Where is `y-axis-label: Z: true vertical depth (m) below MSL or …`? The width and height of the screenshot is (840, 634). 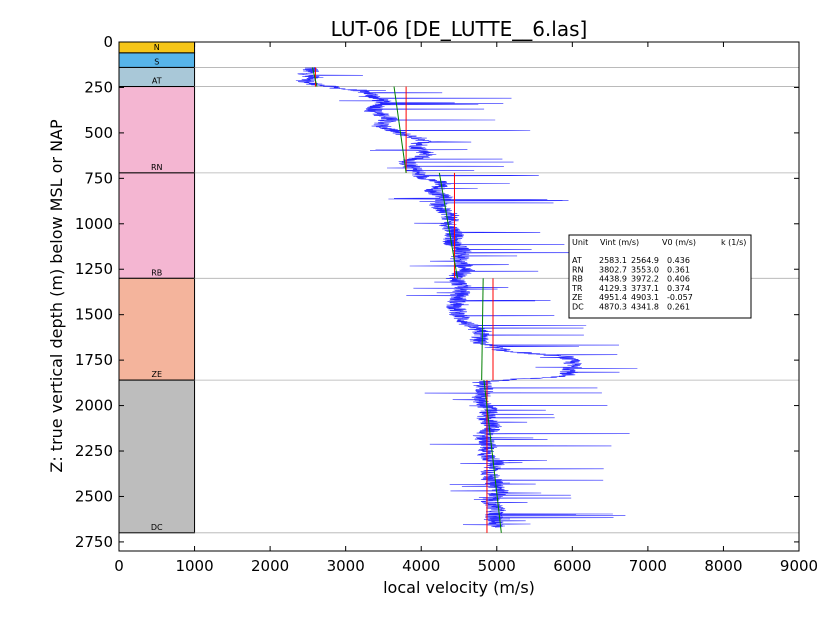
y-axis-label: Z: true vertical depth (m) below MSL or … is located at coordinates (56, 296).